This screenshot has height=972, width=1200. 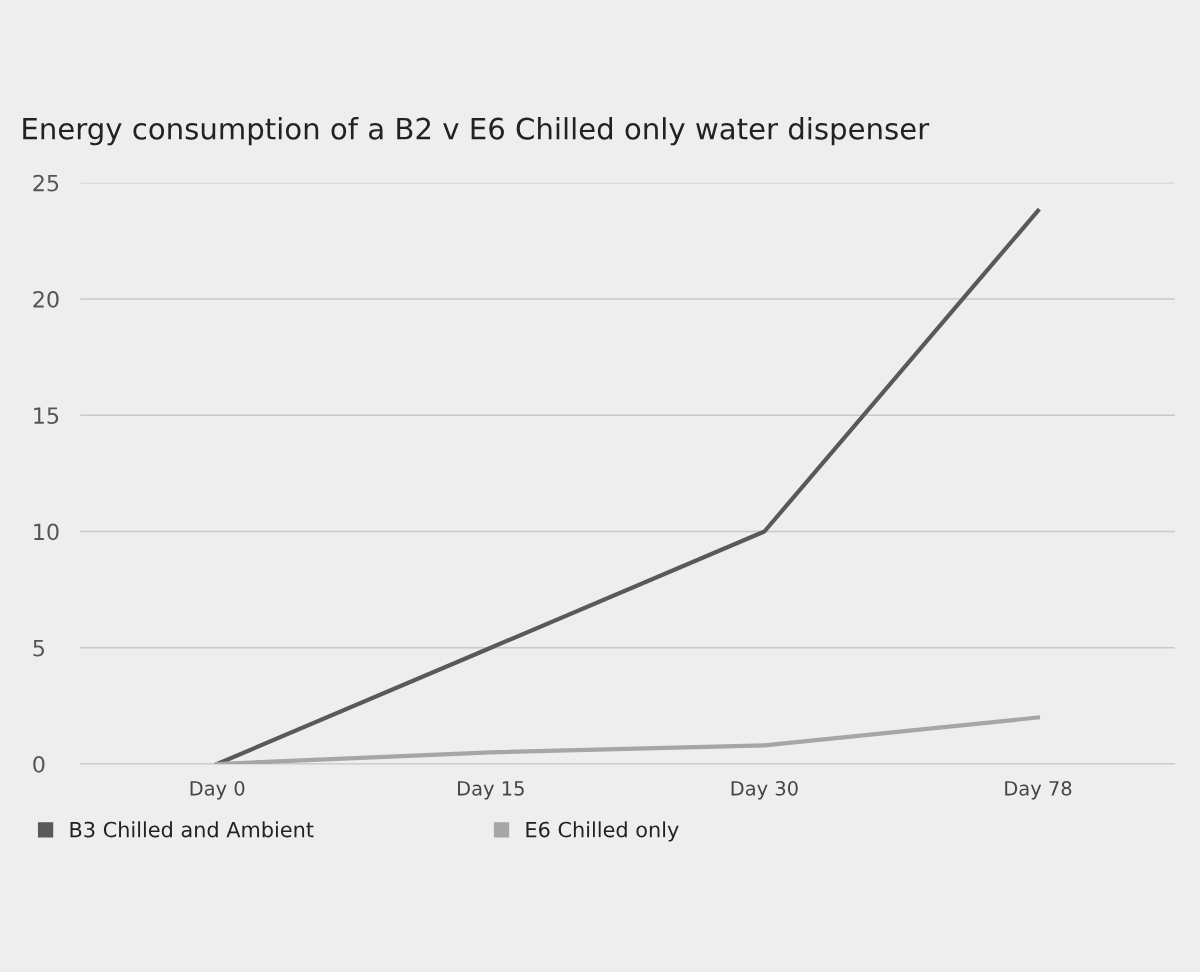 I want to click on y-tick-label: 25, so click(x=46, y=183).